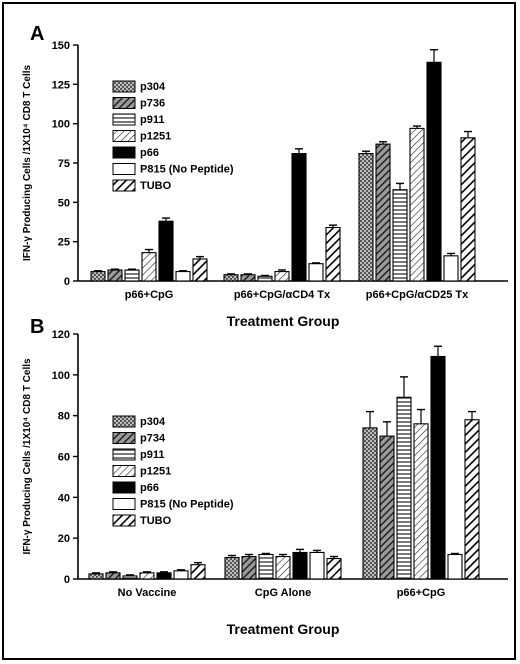  I want to click on panel-b-y-tick-label: 80, so click(64, 417).